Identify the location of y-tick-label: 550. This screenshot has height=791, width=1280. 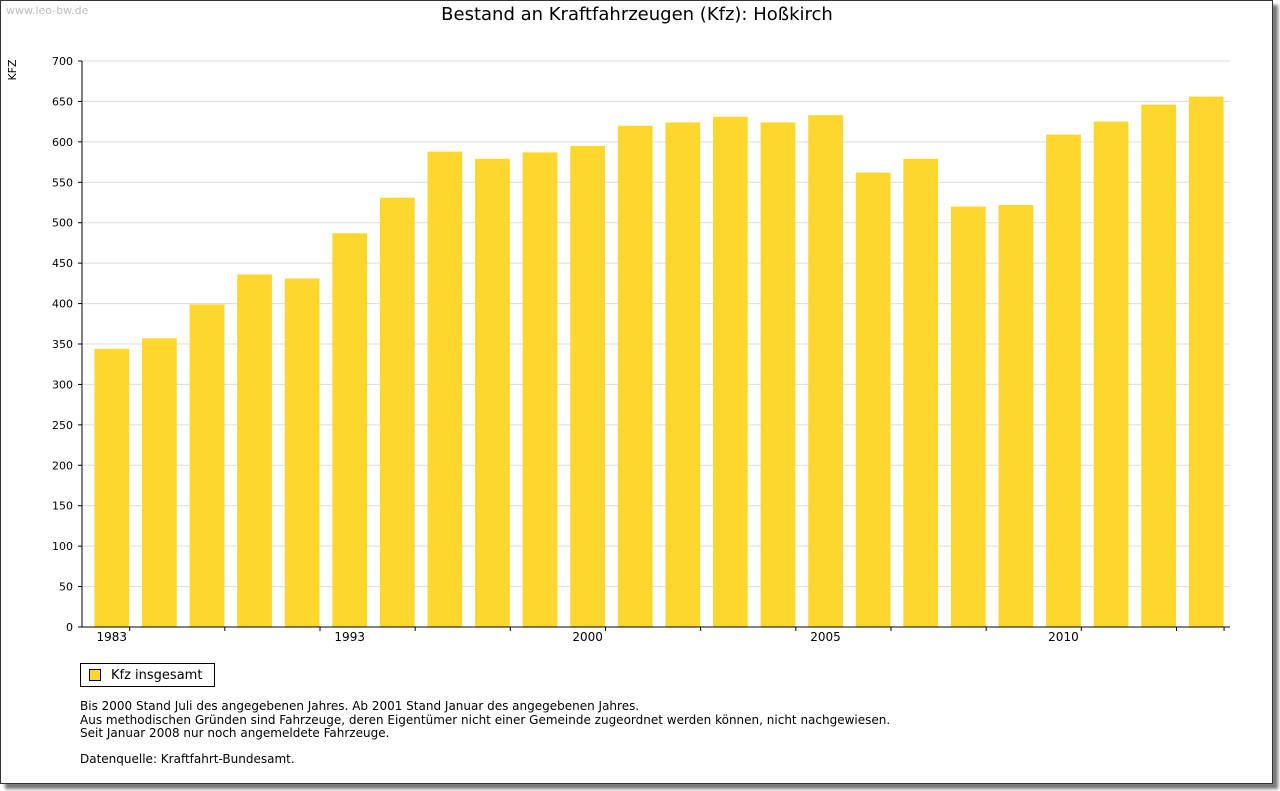
(62, 182).